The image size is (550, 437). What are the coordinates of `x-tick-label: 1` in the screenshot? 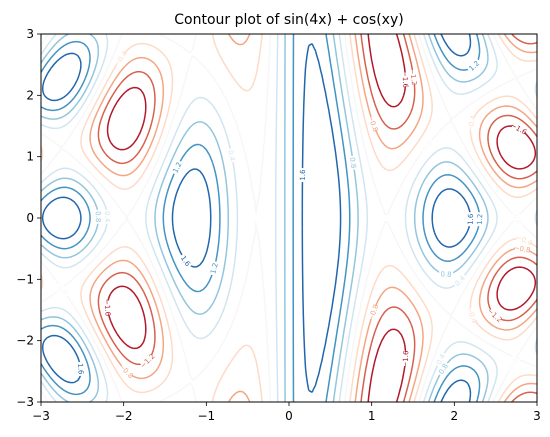 It's located at (372, 416).